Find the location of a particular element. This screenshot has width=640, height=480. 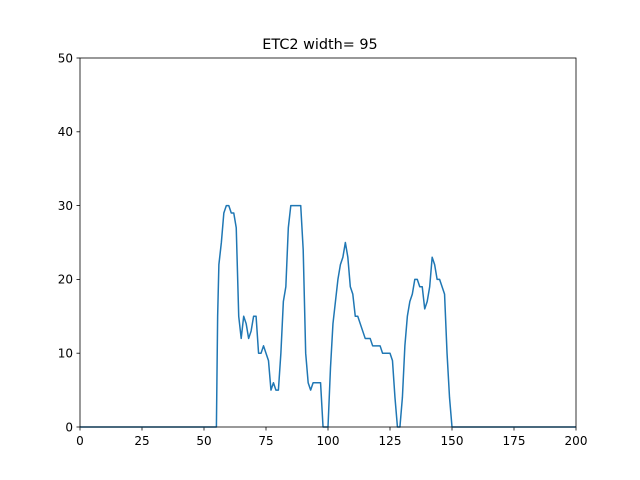

y-tick-label: 30 is located at coordinates (65, 206).